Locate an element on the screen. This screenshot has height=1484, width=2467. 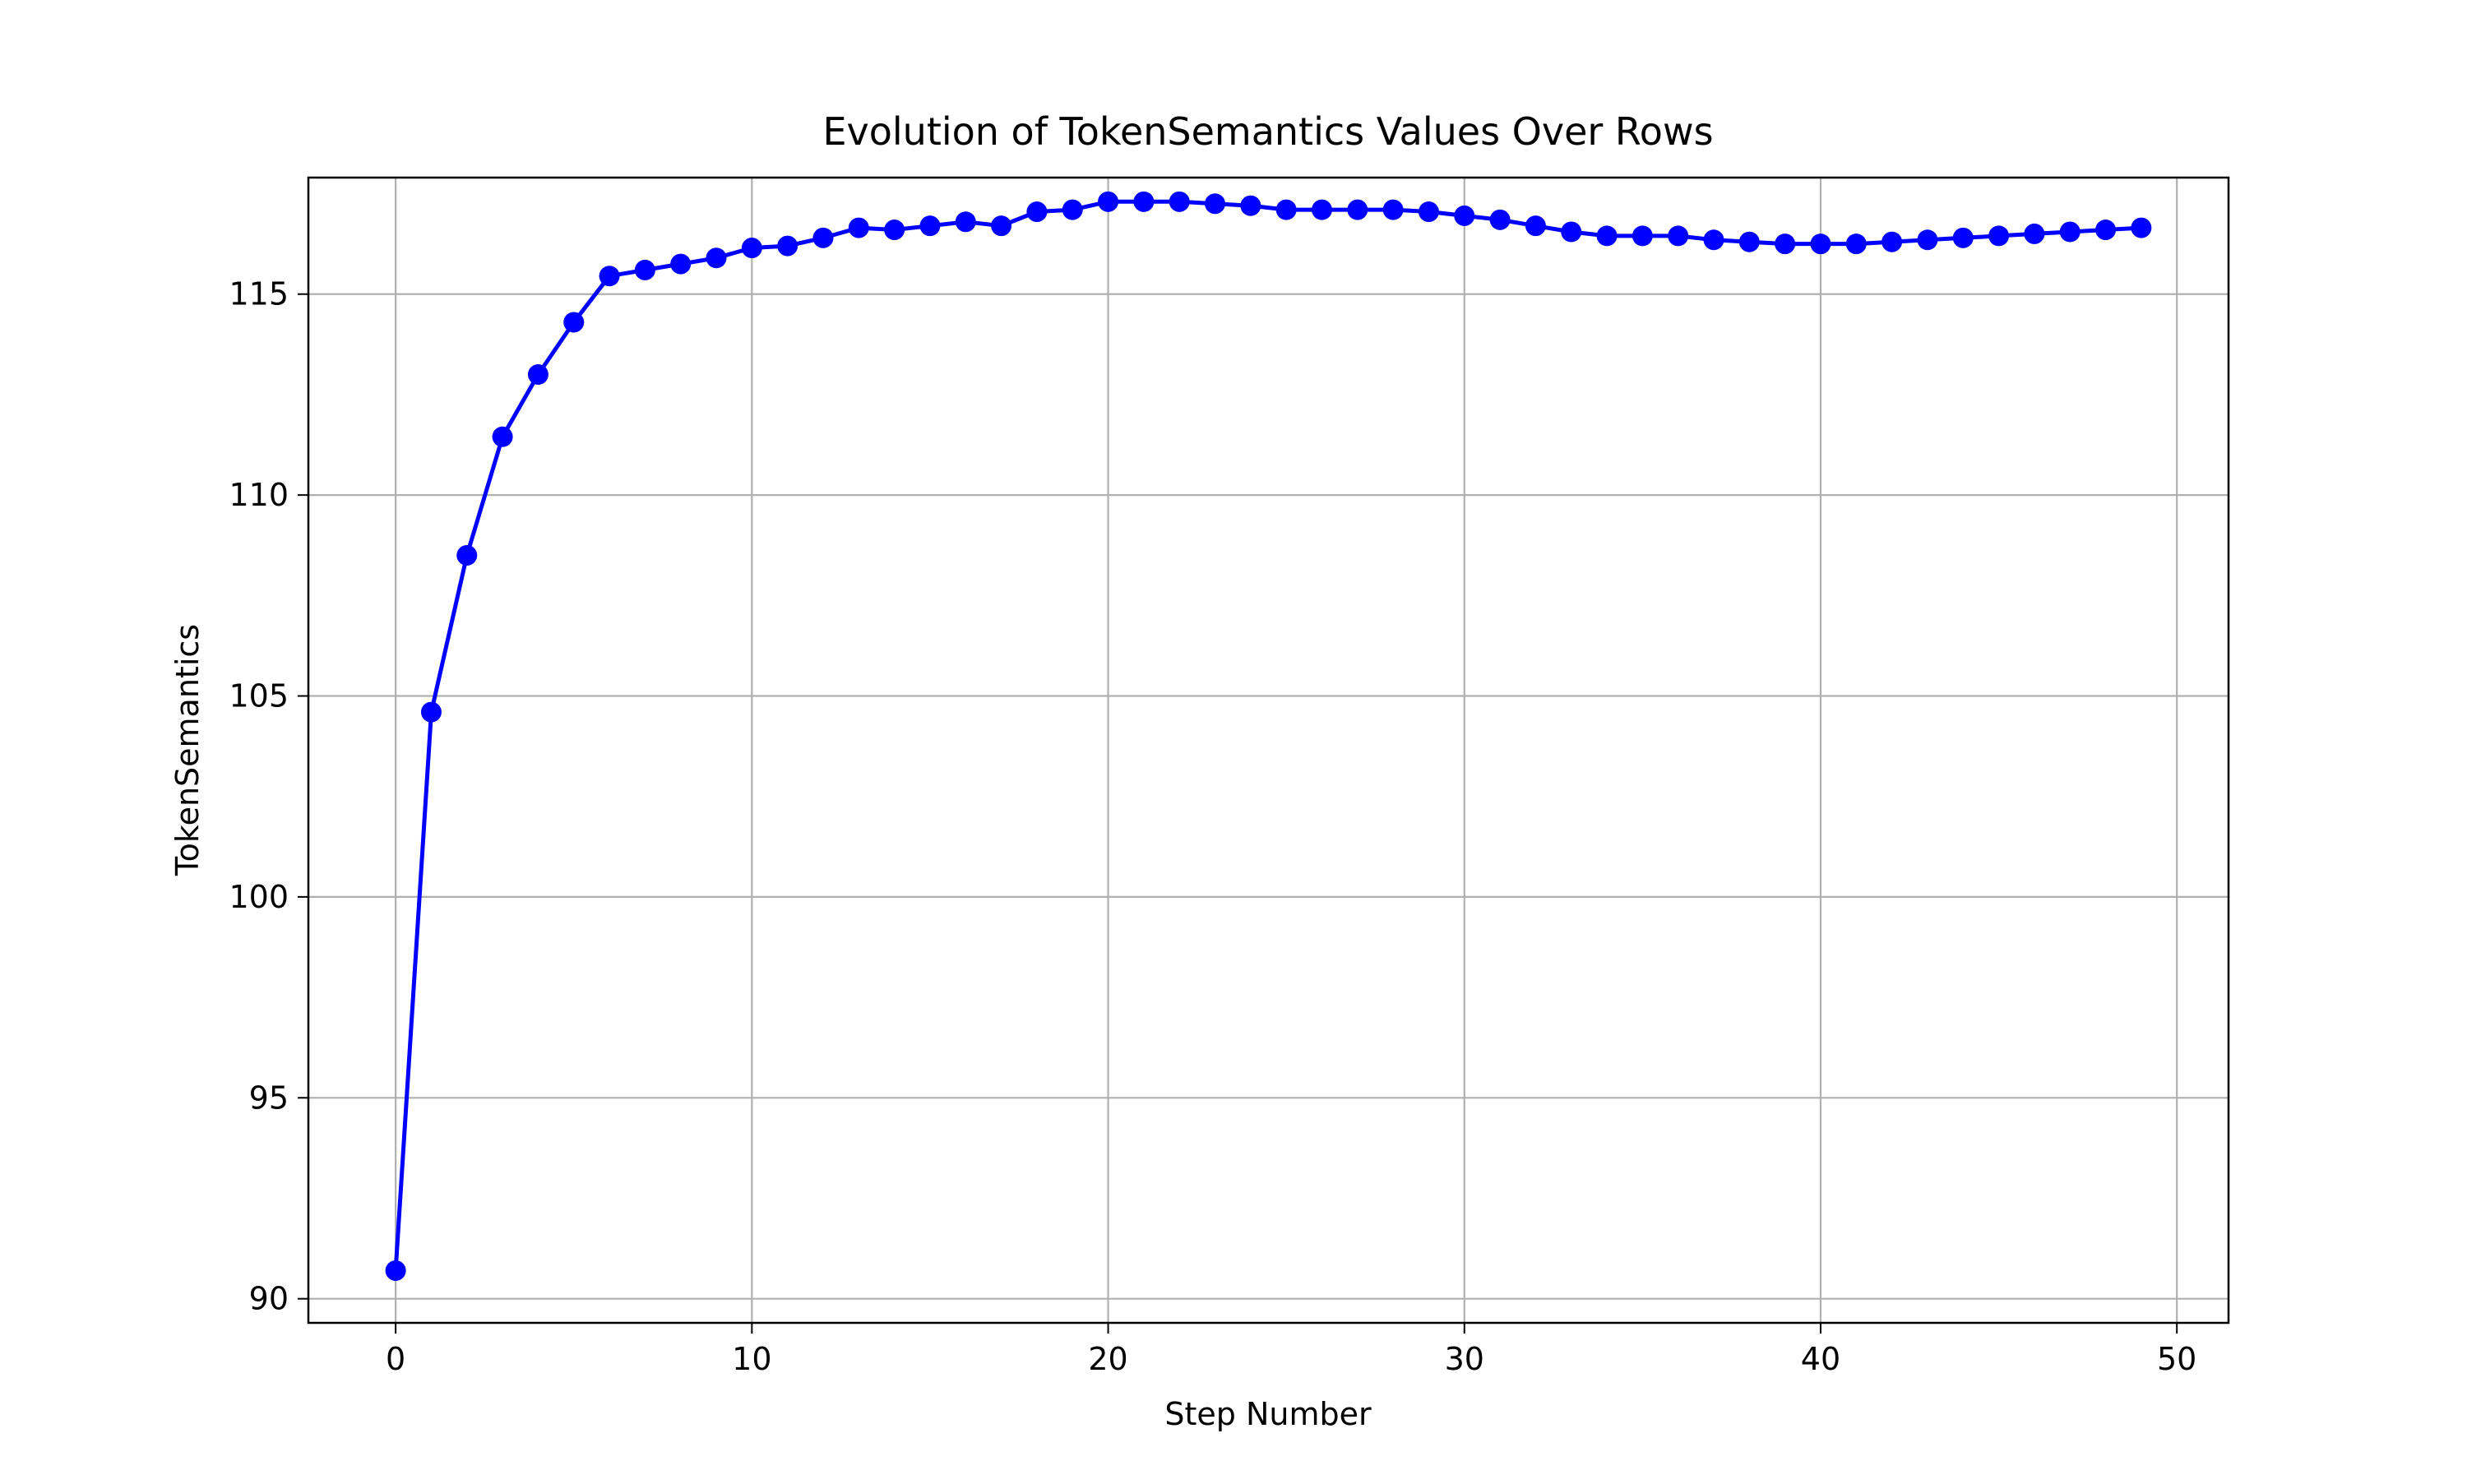
x-tick-label: 10 is located at coordinates (751, 1359).